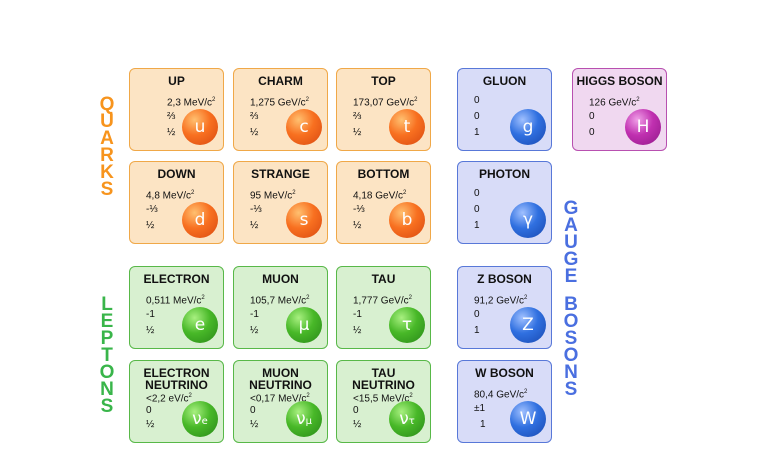 The image size is (768, 461). Describe the element at coordinates (200, 127) in the screenshot. I see `particle-symbol: u` at that location.